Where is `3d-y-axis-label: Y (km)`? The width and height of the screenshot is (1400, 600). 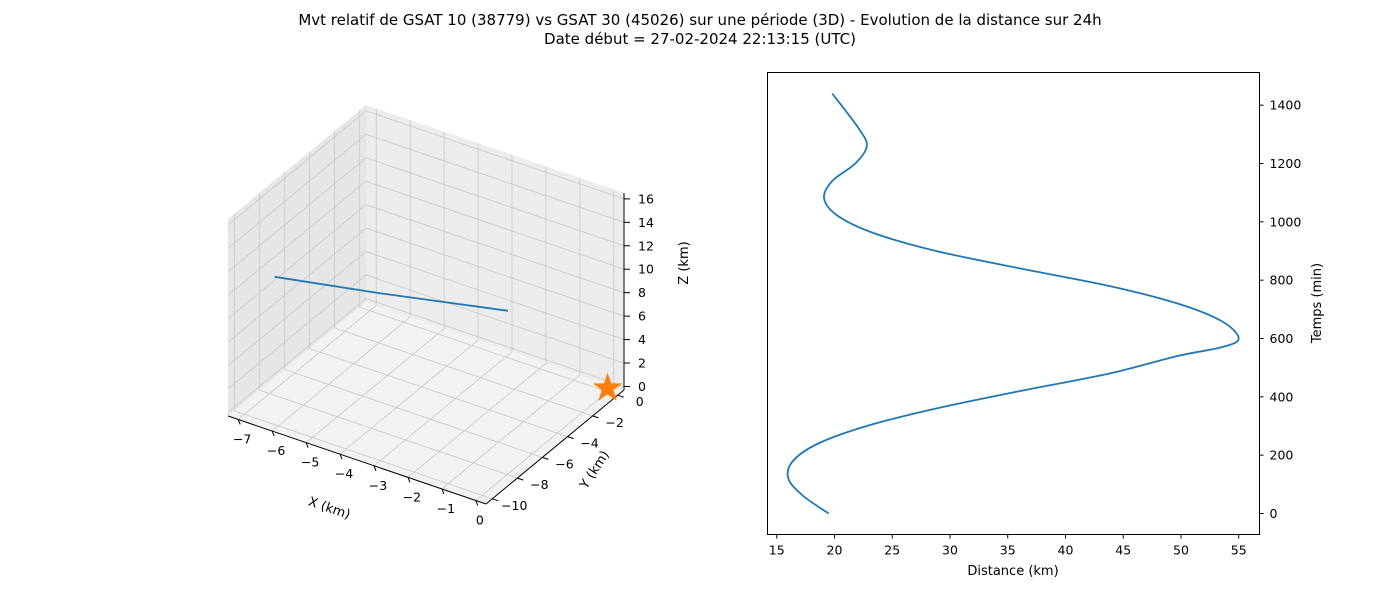 3d-y-axis-label: Y (km) is located at coordinates (595, 470).